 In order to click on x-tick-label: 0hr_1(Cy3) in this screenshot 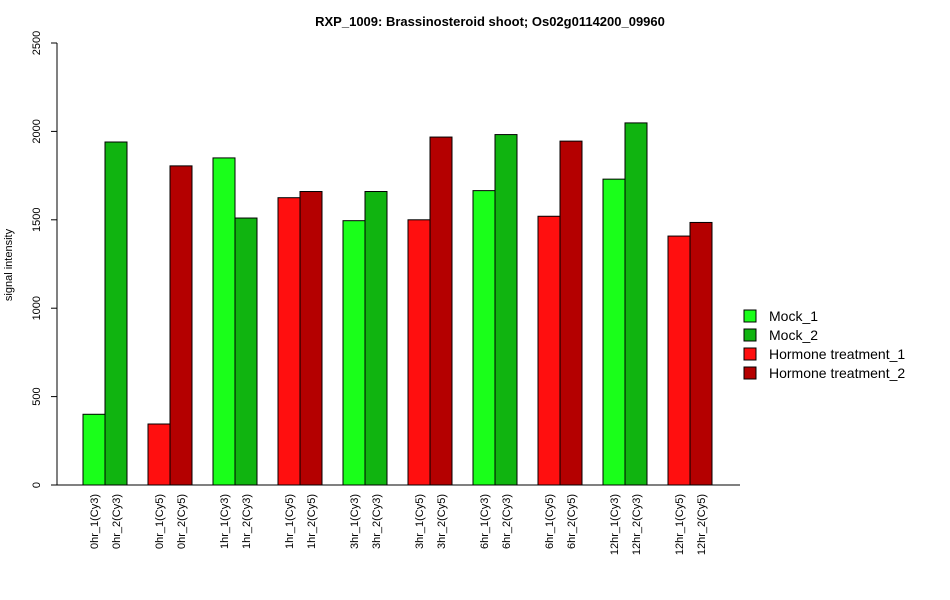, I will do `click(95, 521)`.